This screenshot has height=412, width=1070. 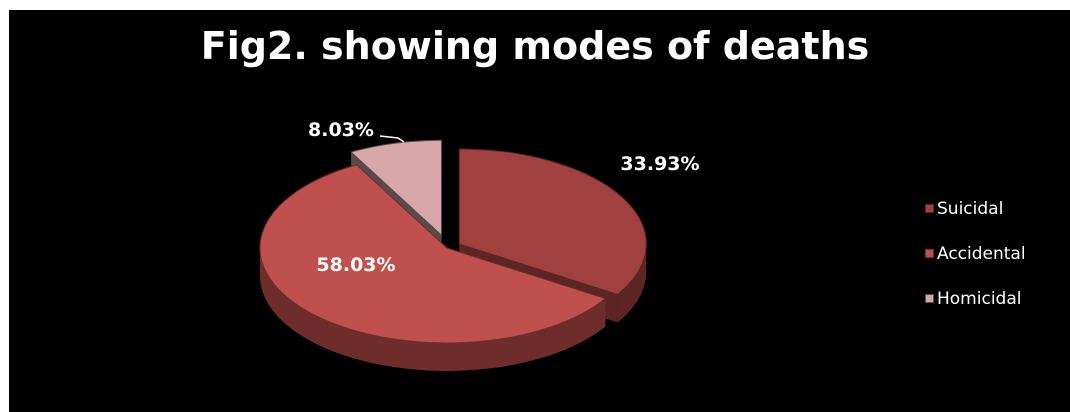 What do you see at coordinates (632, 283) in the screenshot?
I see `slice-side-suicidal` at bounding box center [632, 283].